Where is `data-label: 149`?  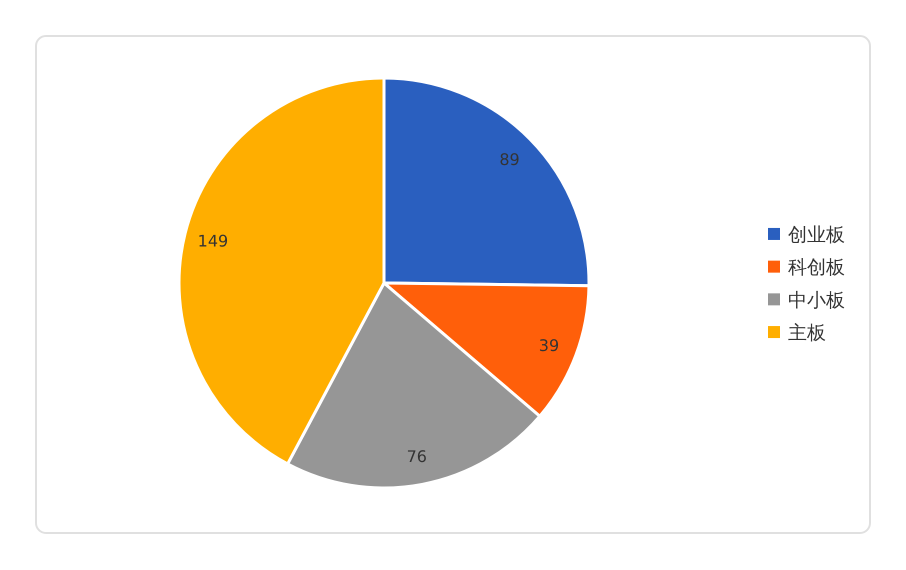 data-label: 149 is located at coordinates (213, 240).